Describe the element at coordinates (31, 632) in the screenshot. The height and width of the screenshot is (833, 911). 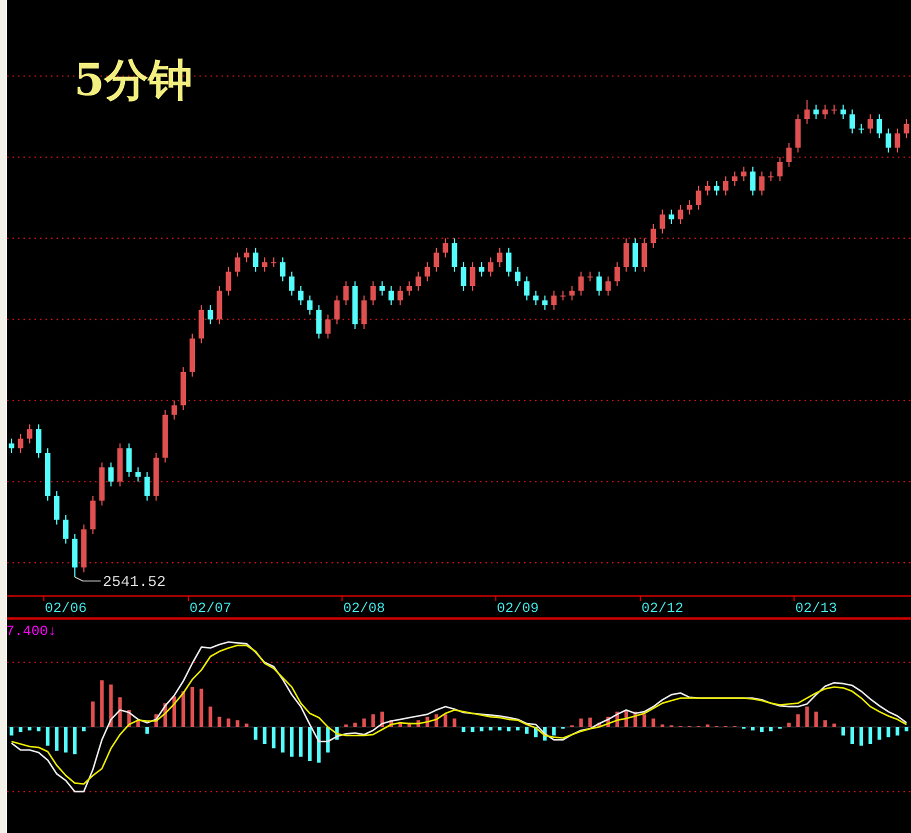
I see `text: 7.400↓` at that location.